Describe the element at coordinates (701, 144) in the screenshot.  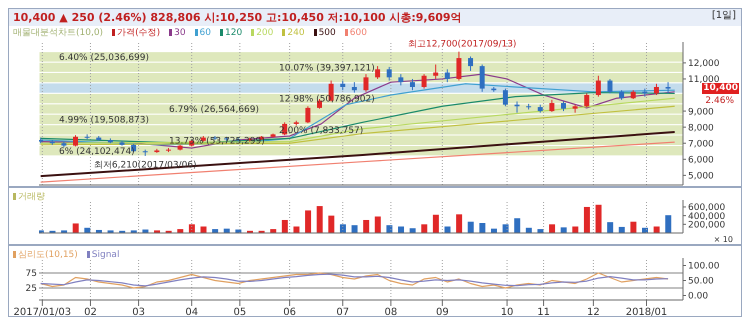
I see `y-tick-label: 7,000` at that location.